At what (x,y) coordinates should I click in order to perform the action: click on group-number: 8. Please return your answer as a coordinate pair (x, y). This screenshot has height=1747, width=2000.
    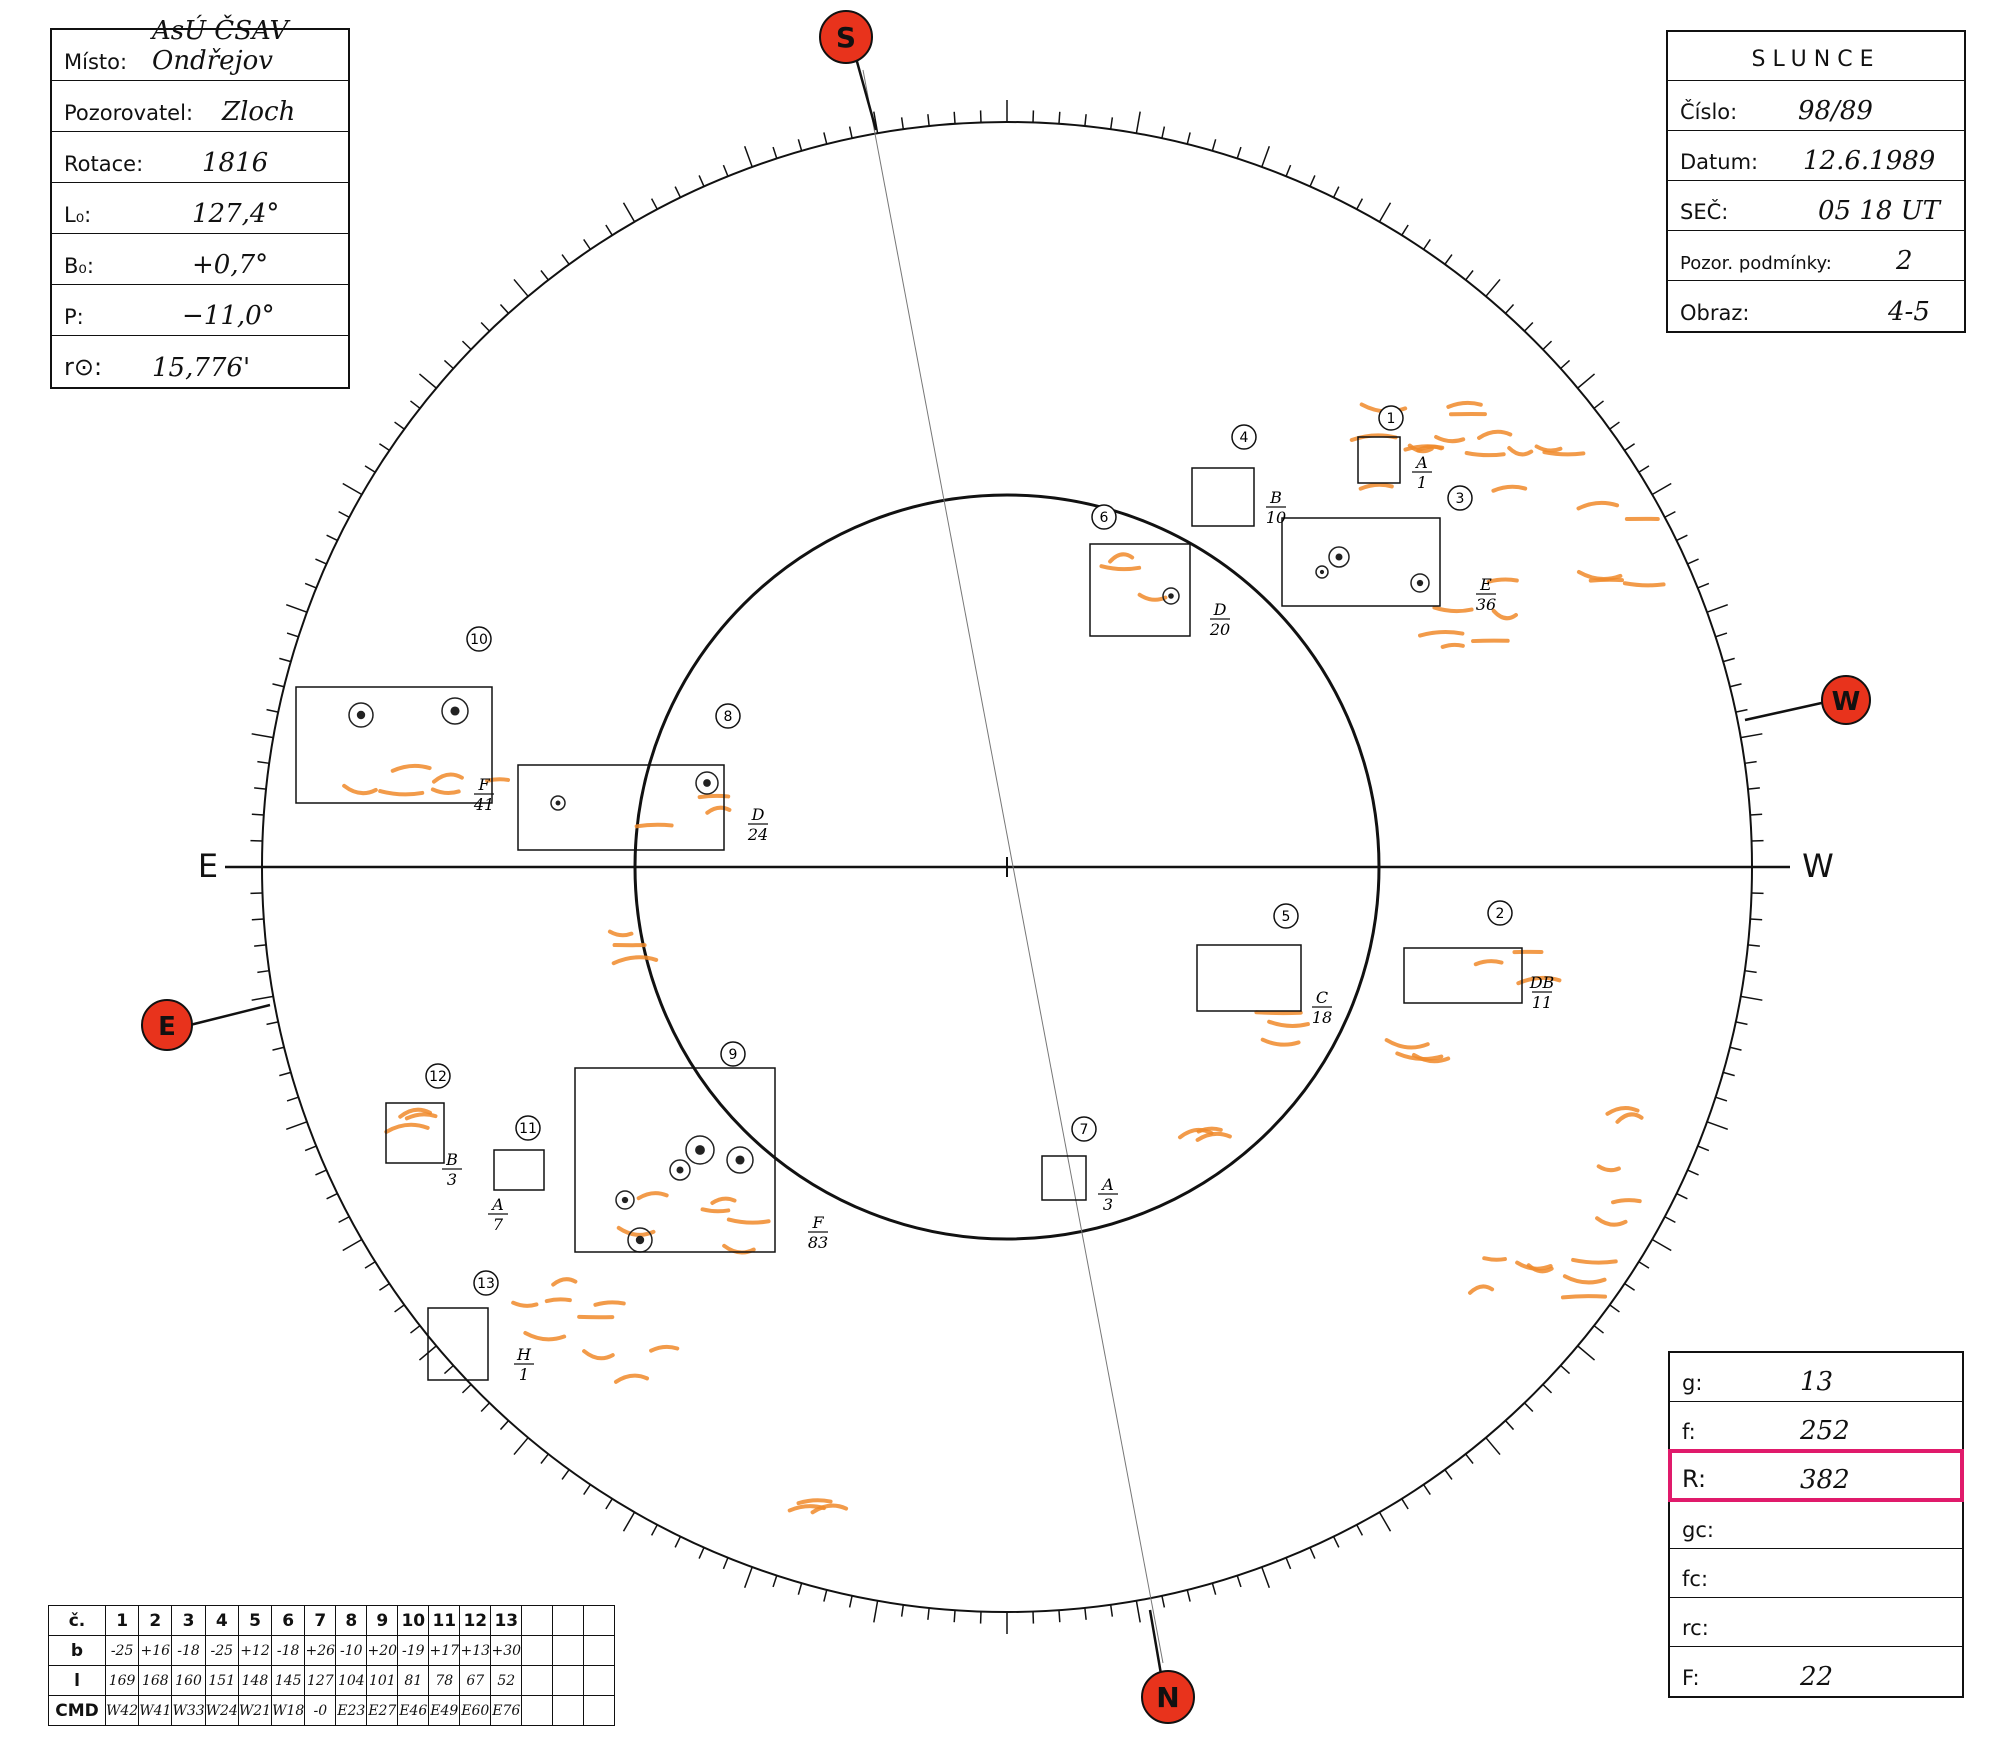
    Looking at the image, I should click on (728, 717).